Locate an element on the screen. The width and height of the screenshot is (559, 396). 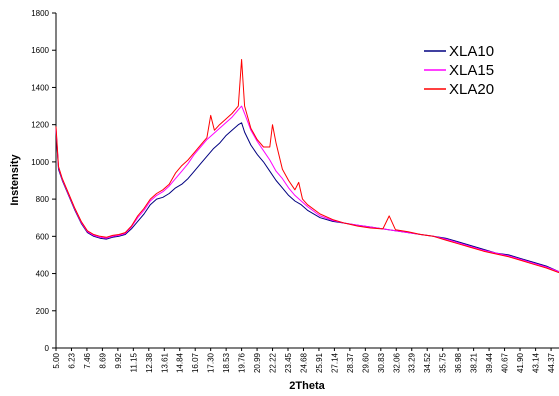
y-tick-label: 200 is located at coordinates (43, 311).